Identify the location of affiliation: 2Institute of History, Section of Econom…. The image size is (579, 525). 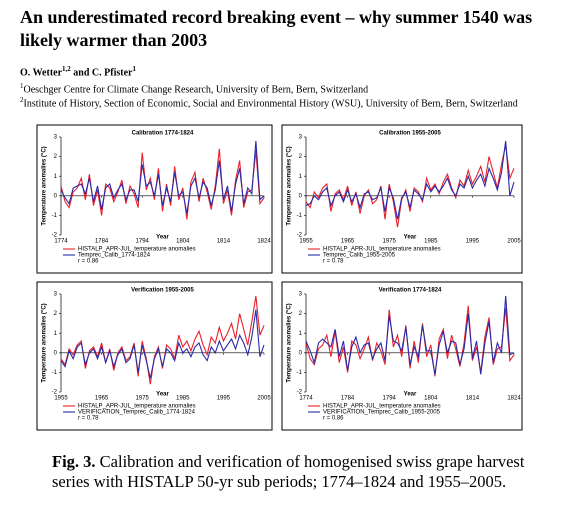
(269, 102).